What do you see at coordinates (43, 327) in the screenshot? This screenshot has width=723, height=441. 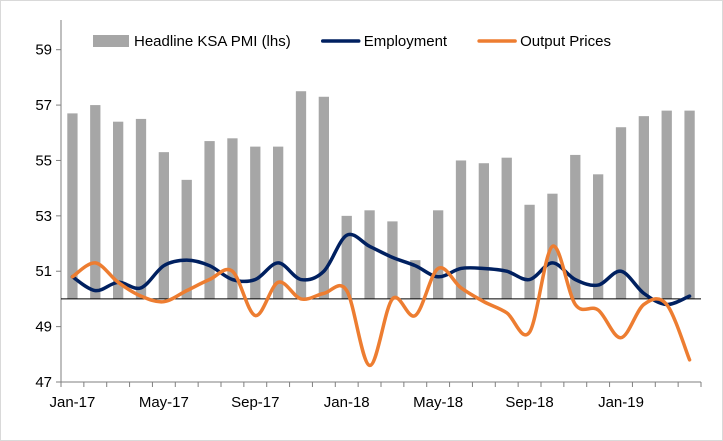 I see `y-tick-label: 49` at bounding box center [43, 327].